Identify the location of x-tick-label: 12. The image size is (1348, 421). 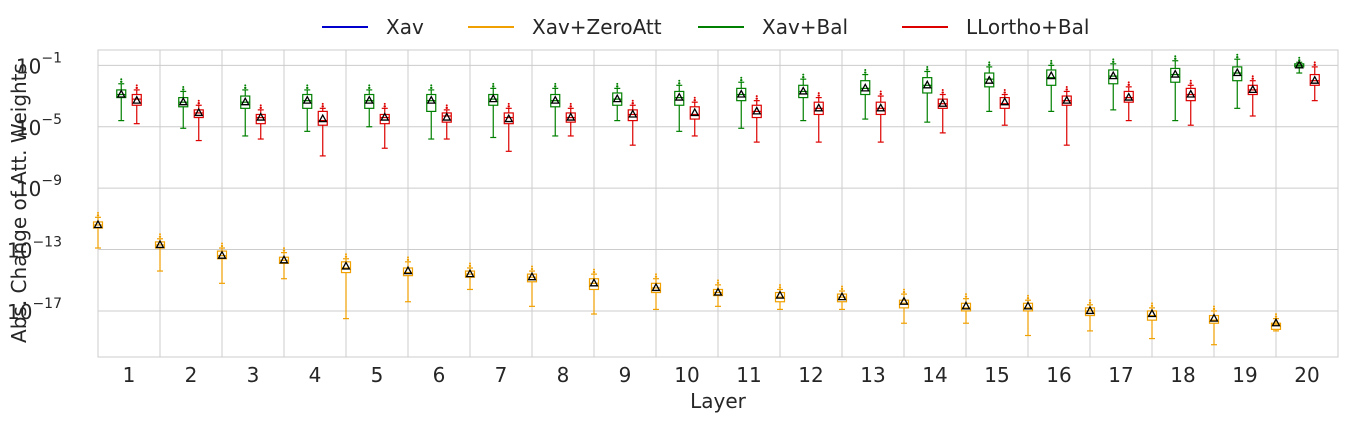
(810, 375).